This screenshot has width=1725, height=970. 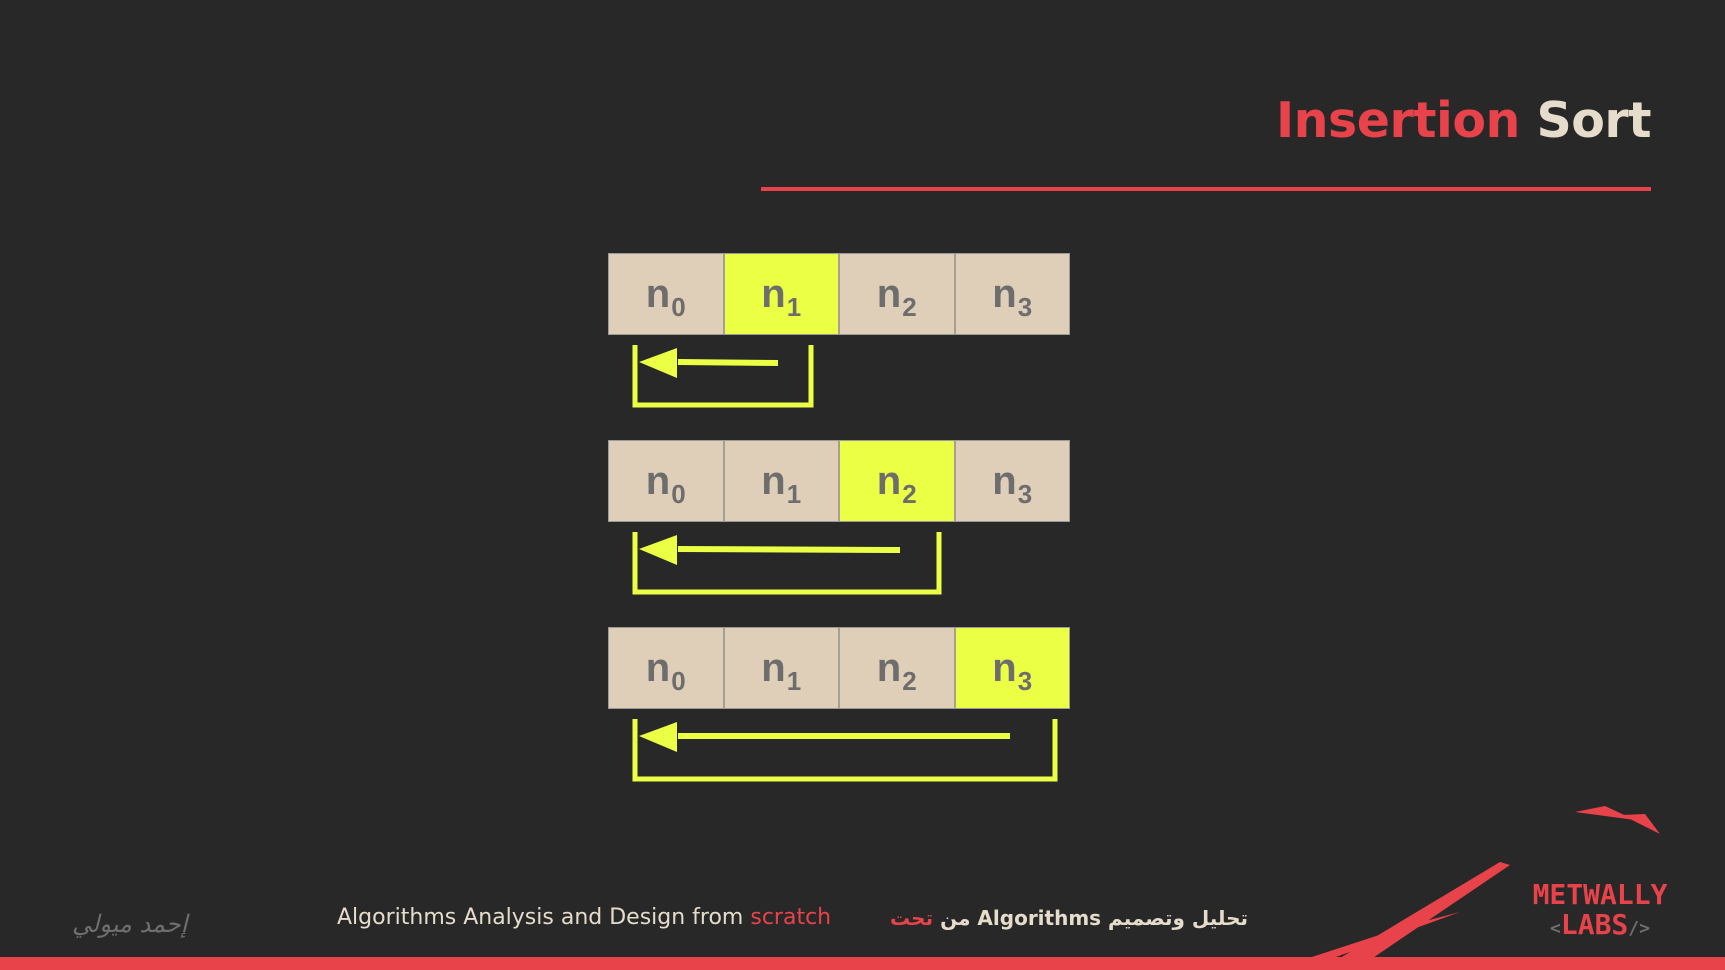 What do you see at coordinates (1091, 918) in the screenshot?
I see `course-title-arabic-main: تحليل وتصميم Algorithms من` at bounding box center [1091, 918].